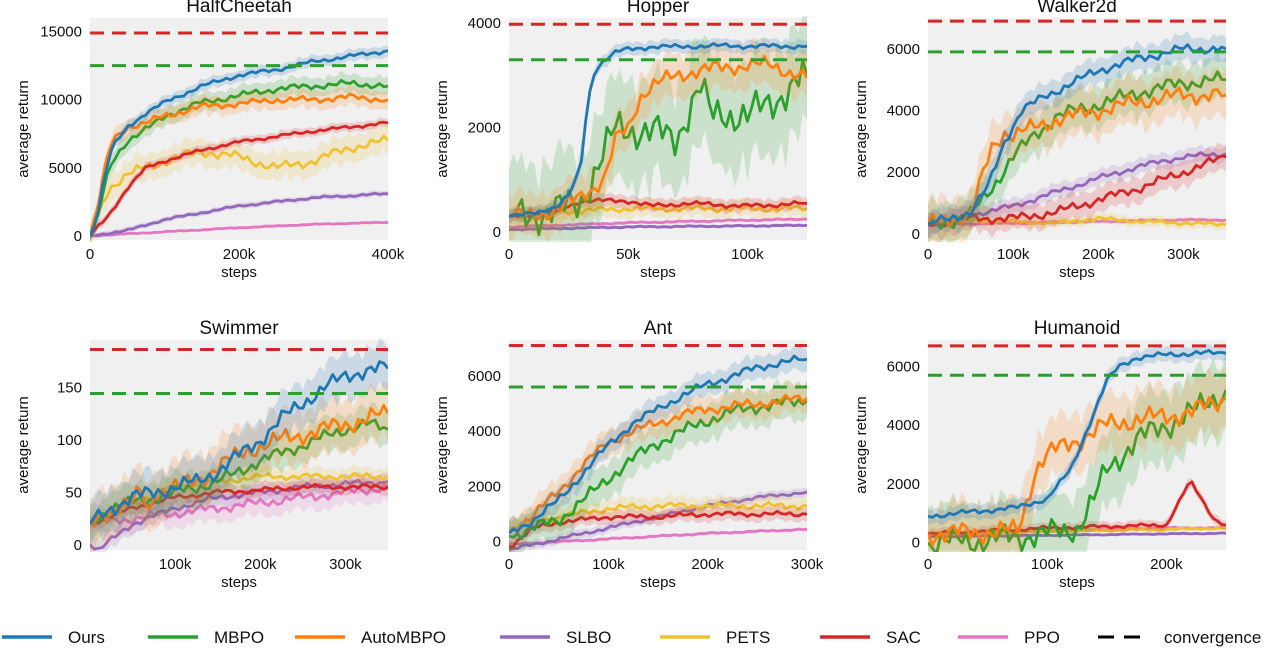  I want to click on y-tick-label: 150, so click(69, 387).